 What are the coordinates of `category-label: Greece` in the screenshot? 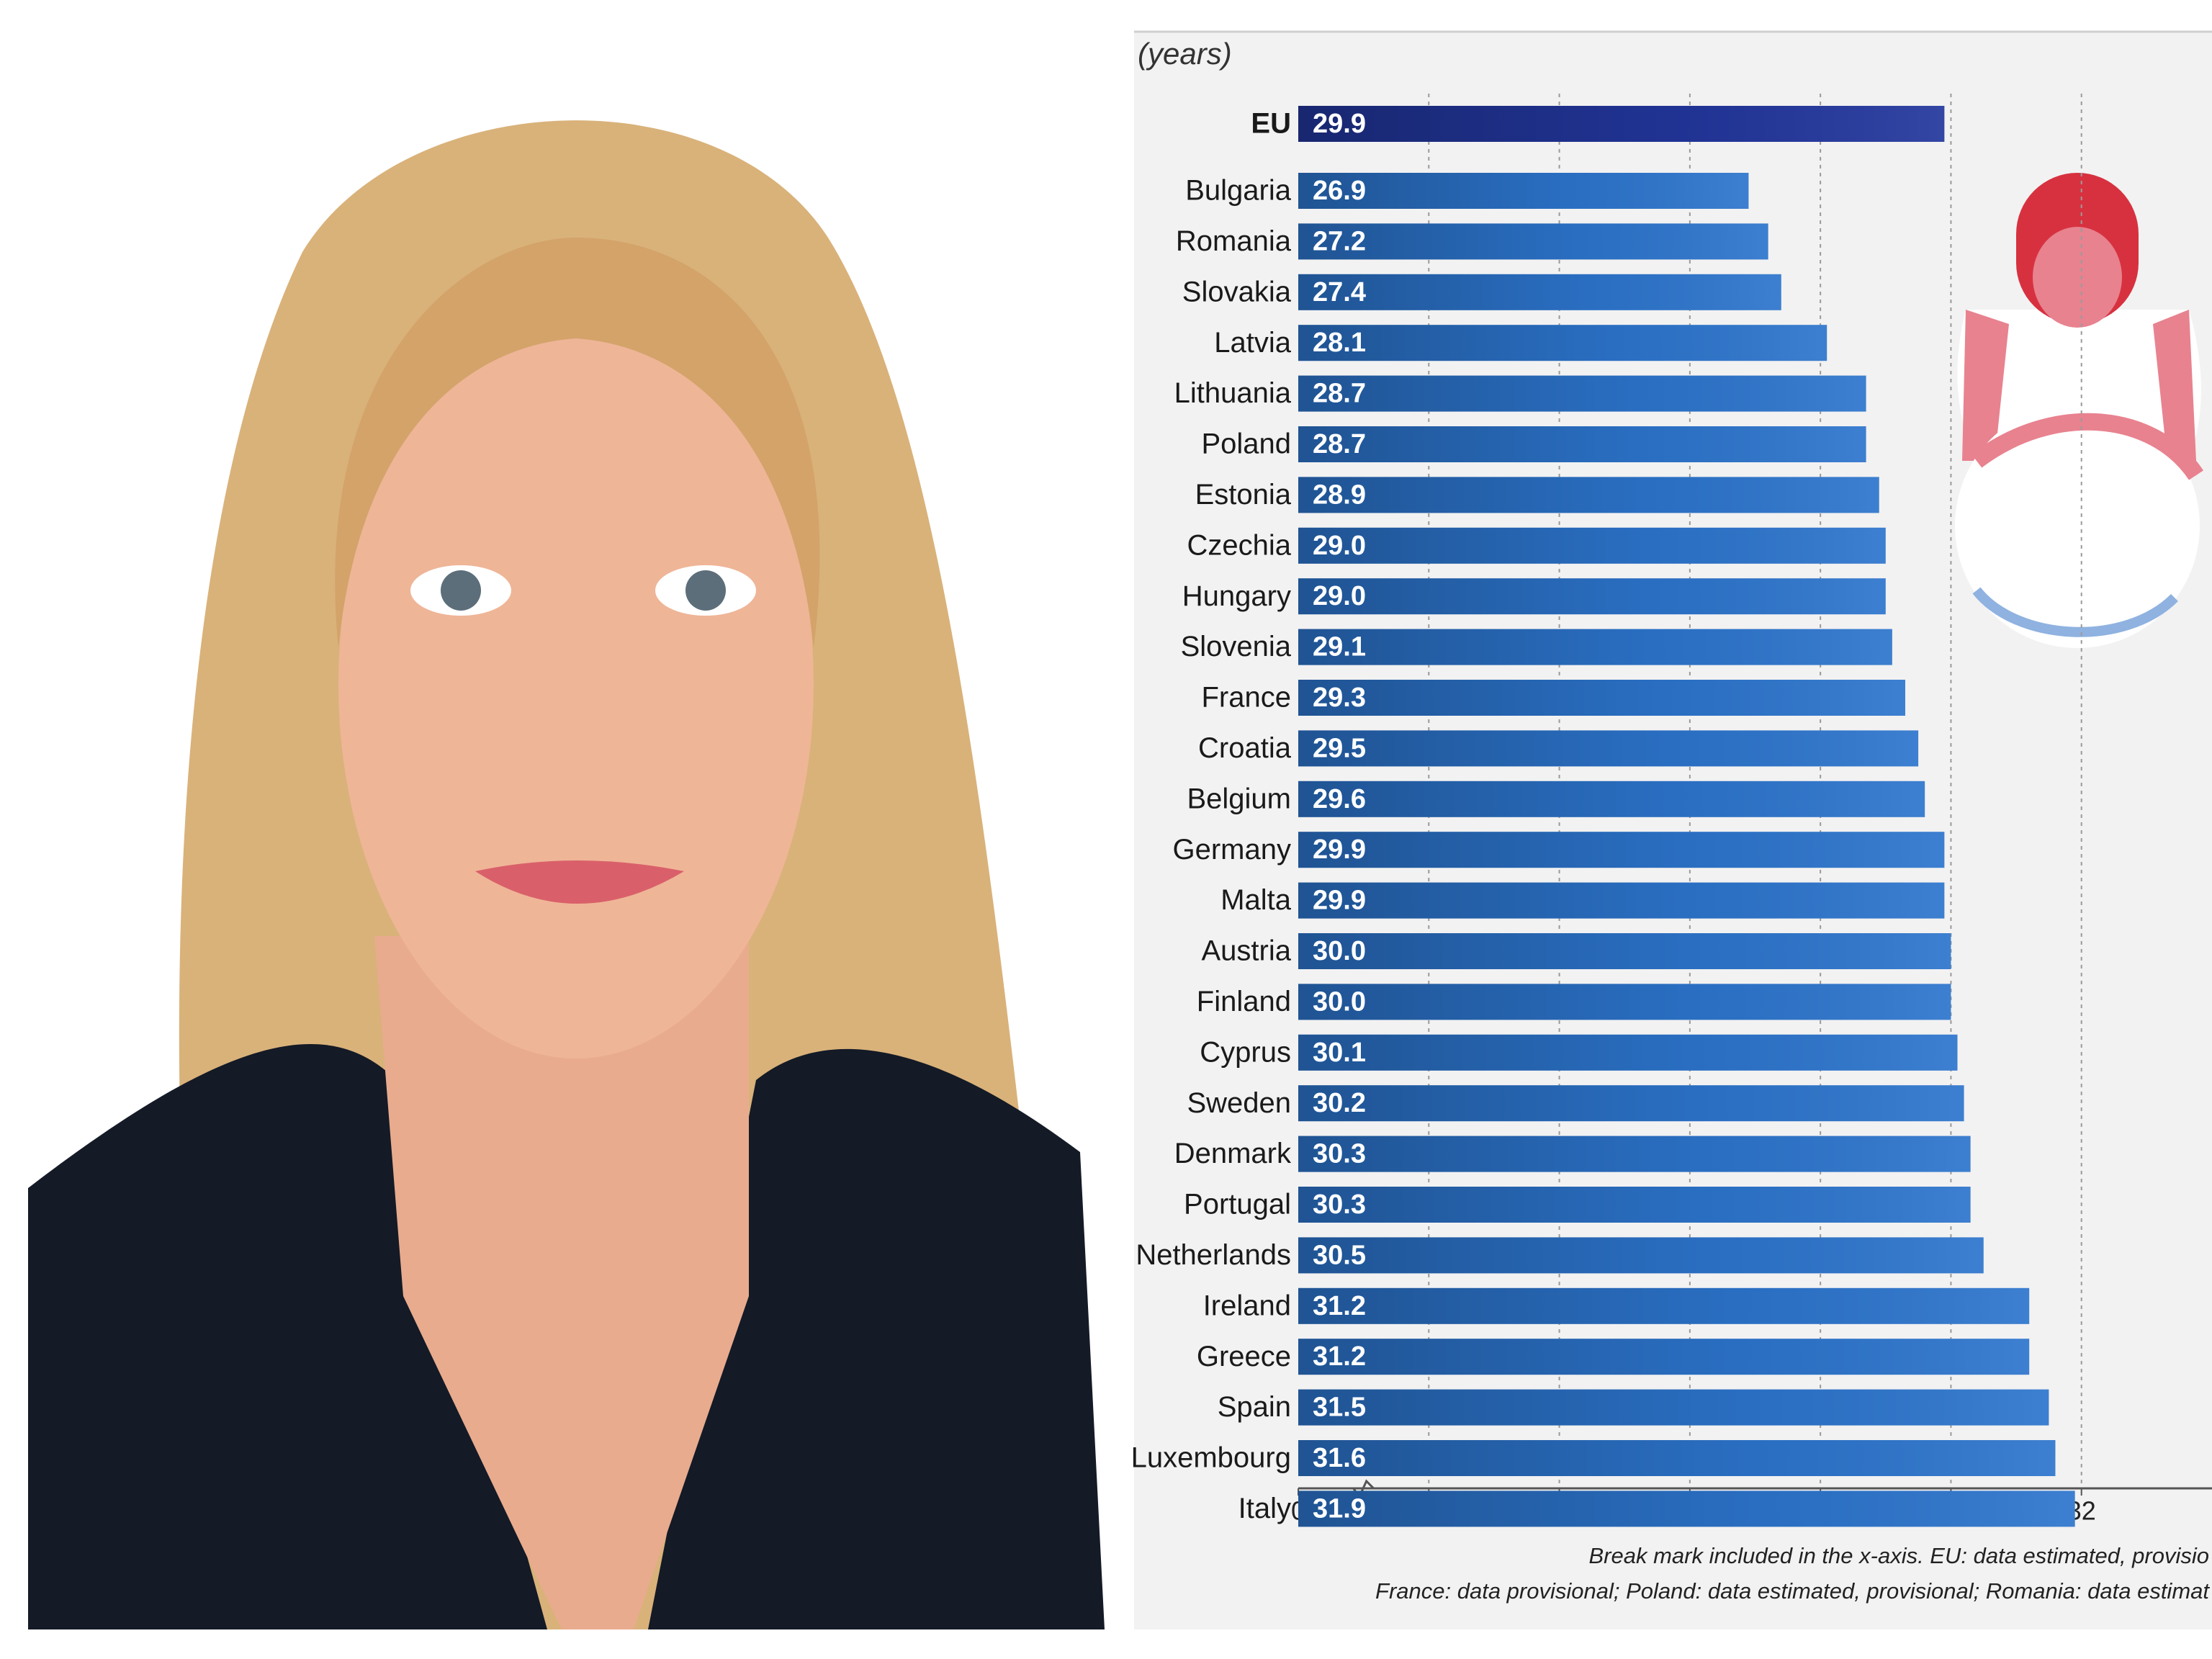 It's located at (1244, 1356).